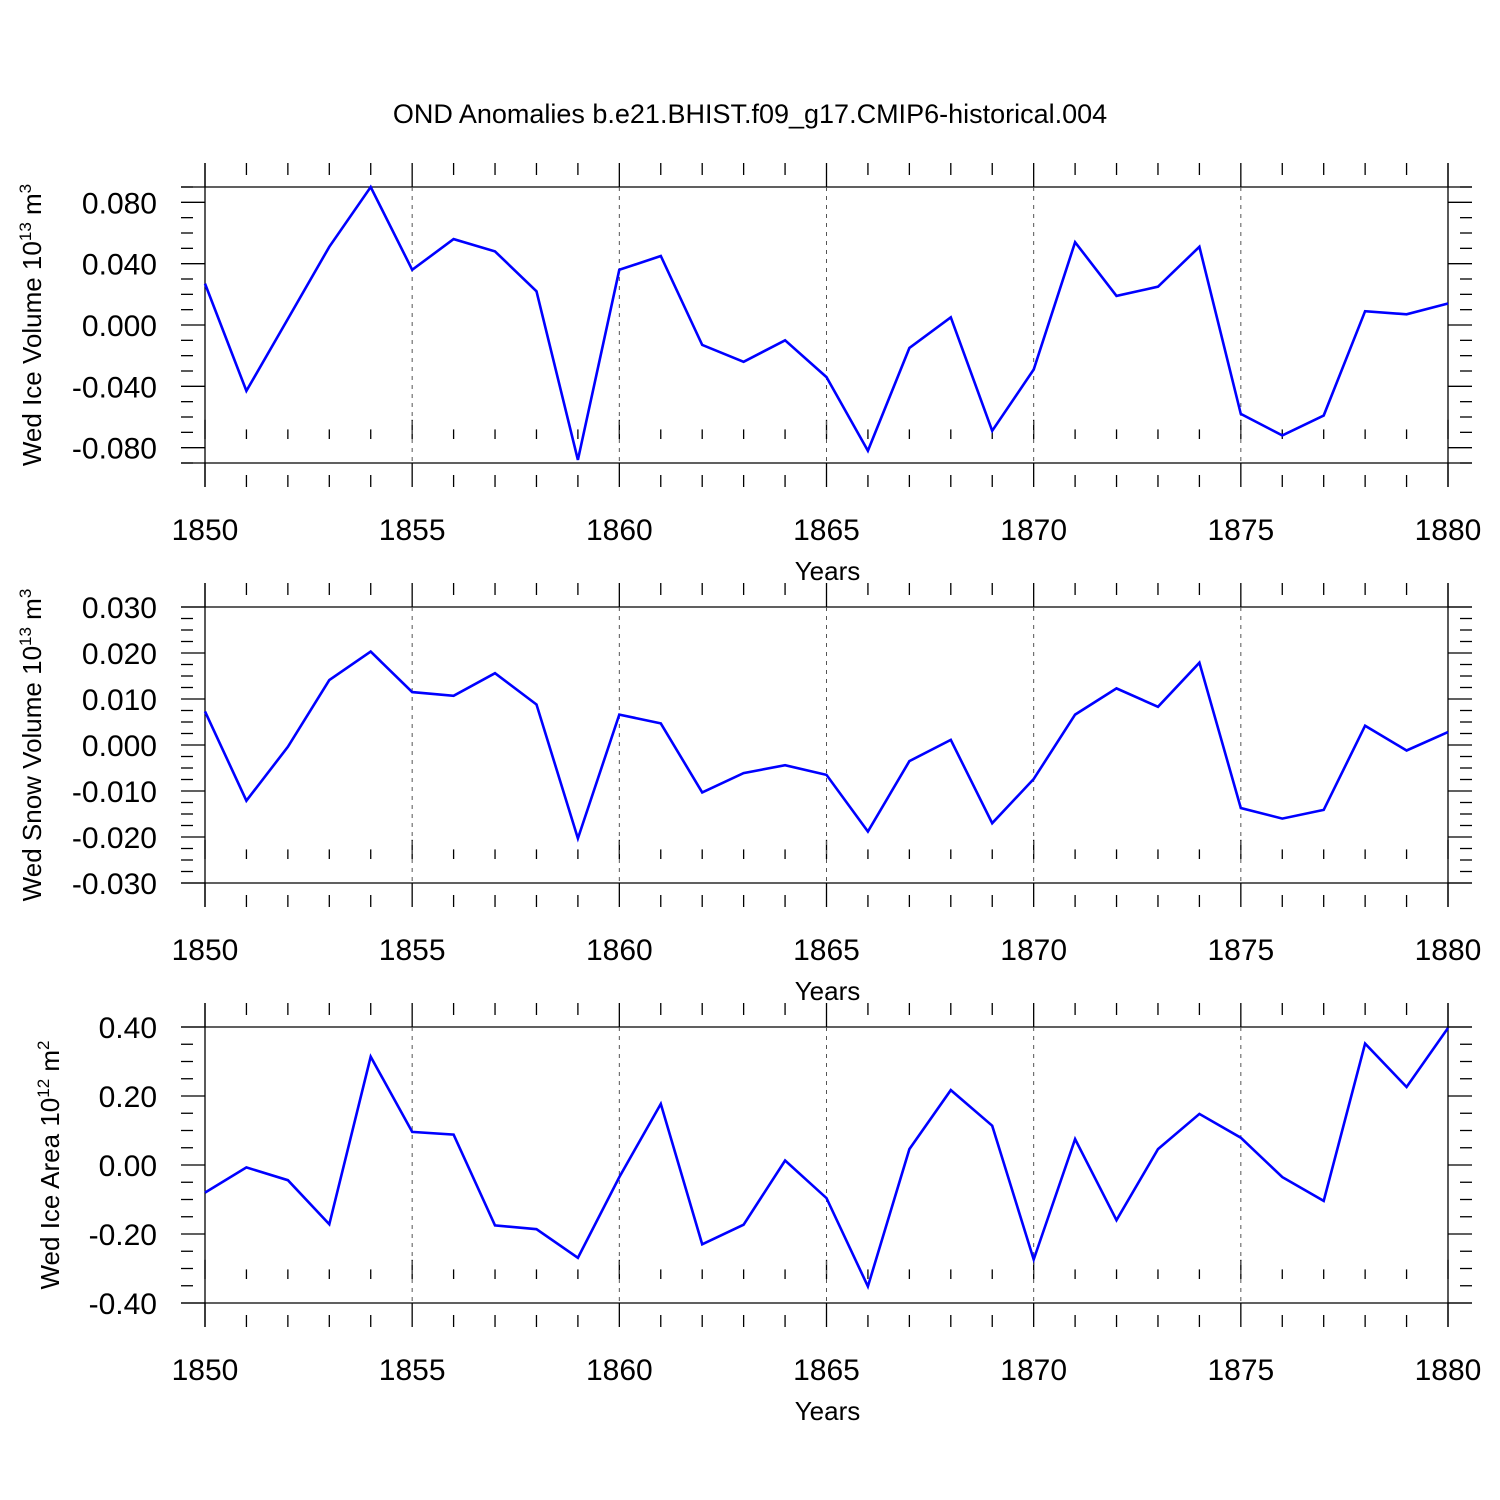  What do you see at coordinates (114, 884) in the screenshot?
I see `y-tick-label: -0.030` at bounding box center [114, 884].